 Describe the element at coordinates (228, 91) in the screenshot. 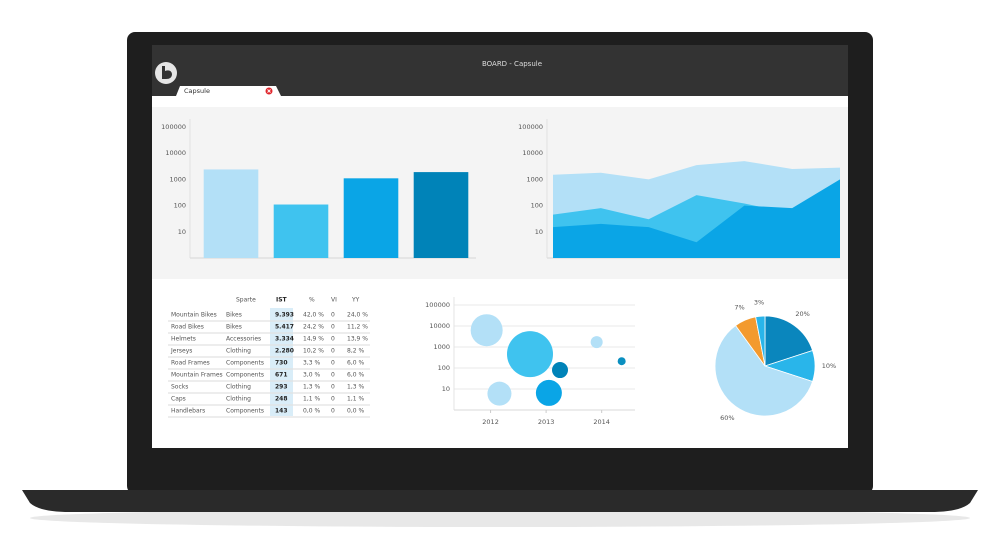

I see `tab` at that location.